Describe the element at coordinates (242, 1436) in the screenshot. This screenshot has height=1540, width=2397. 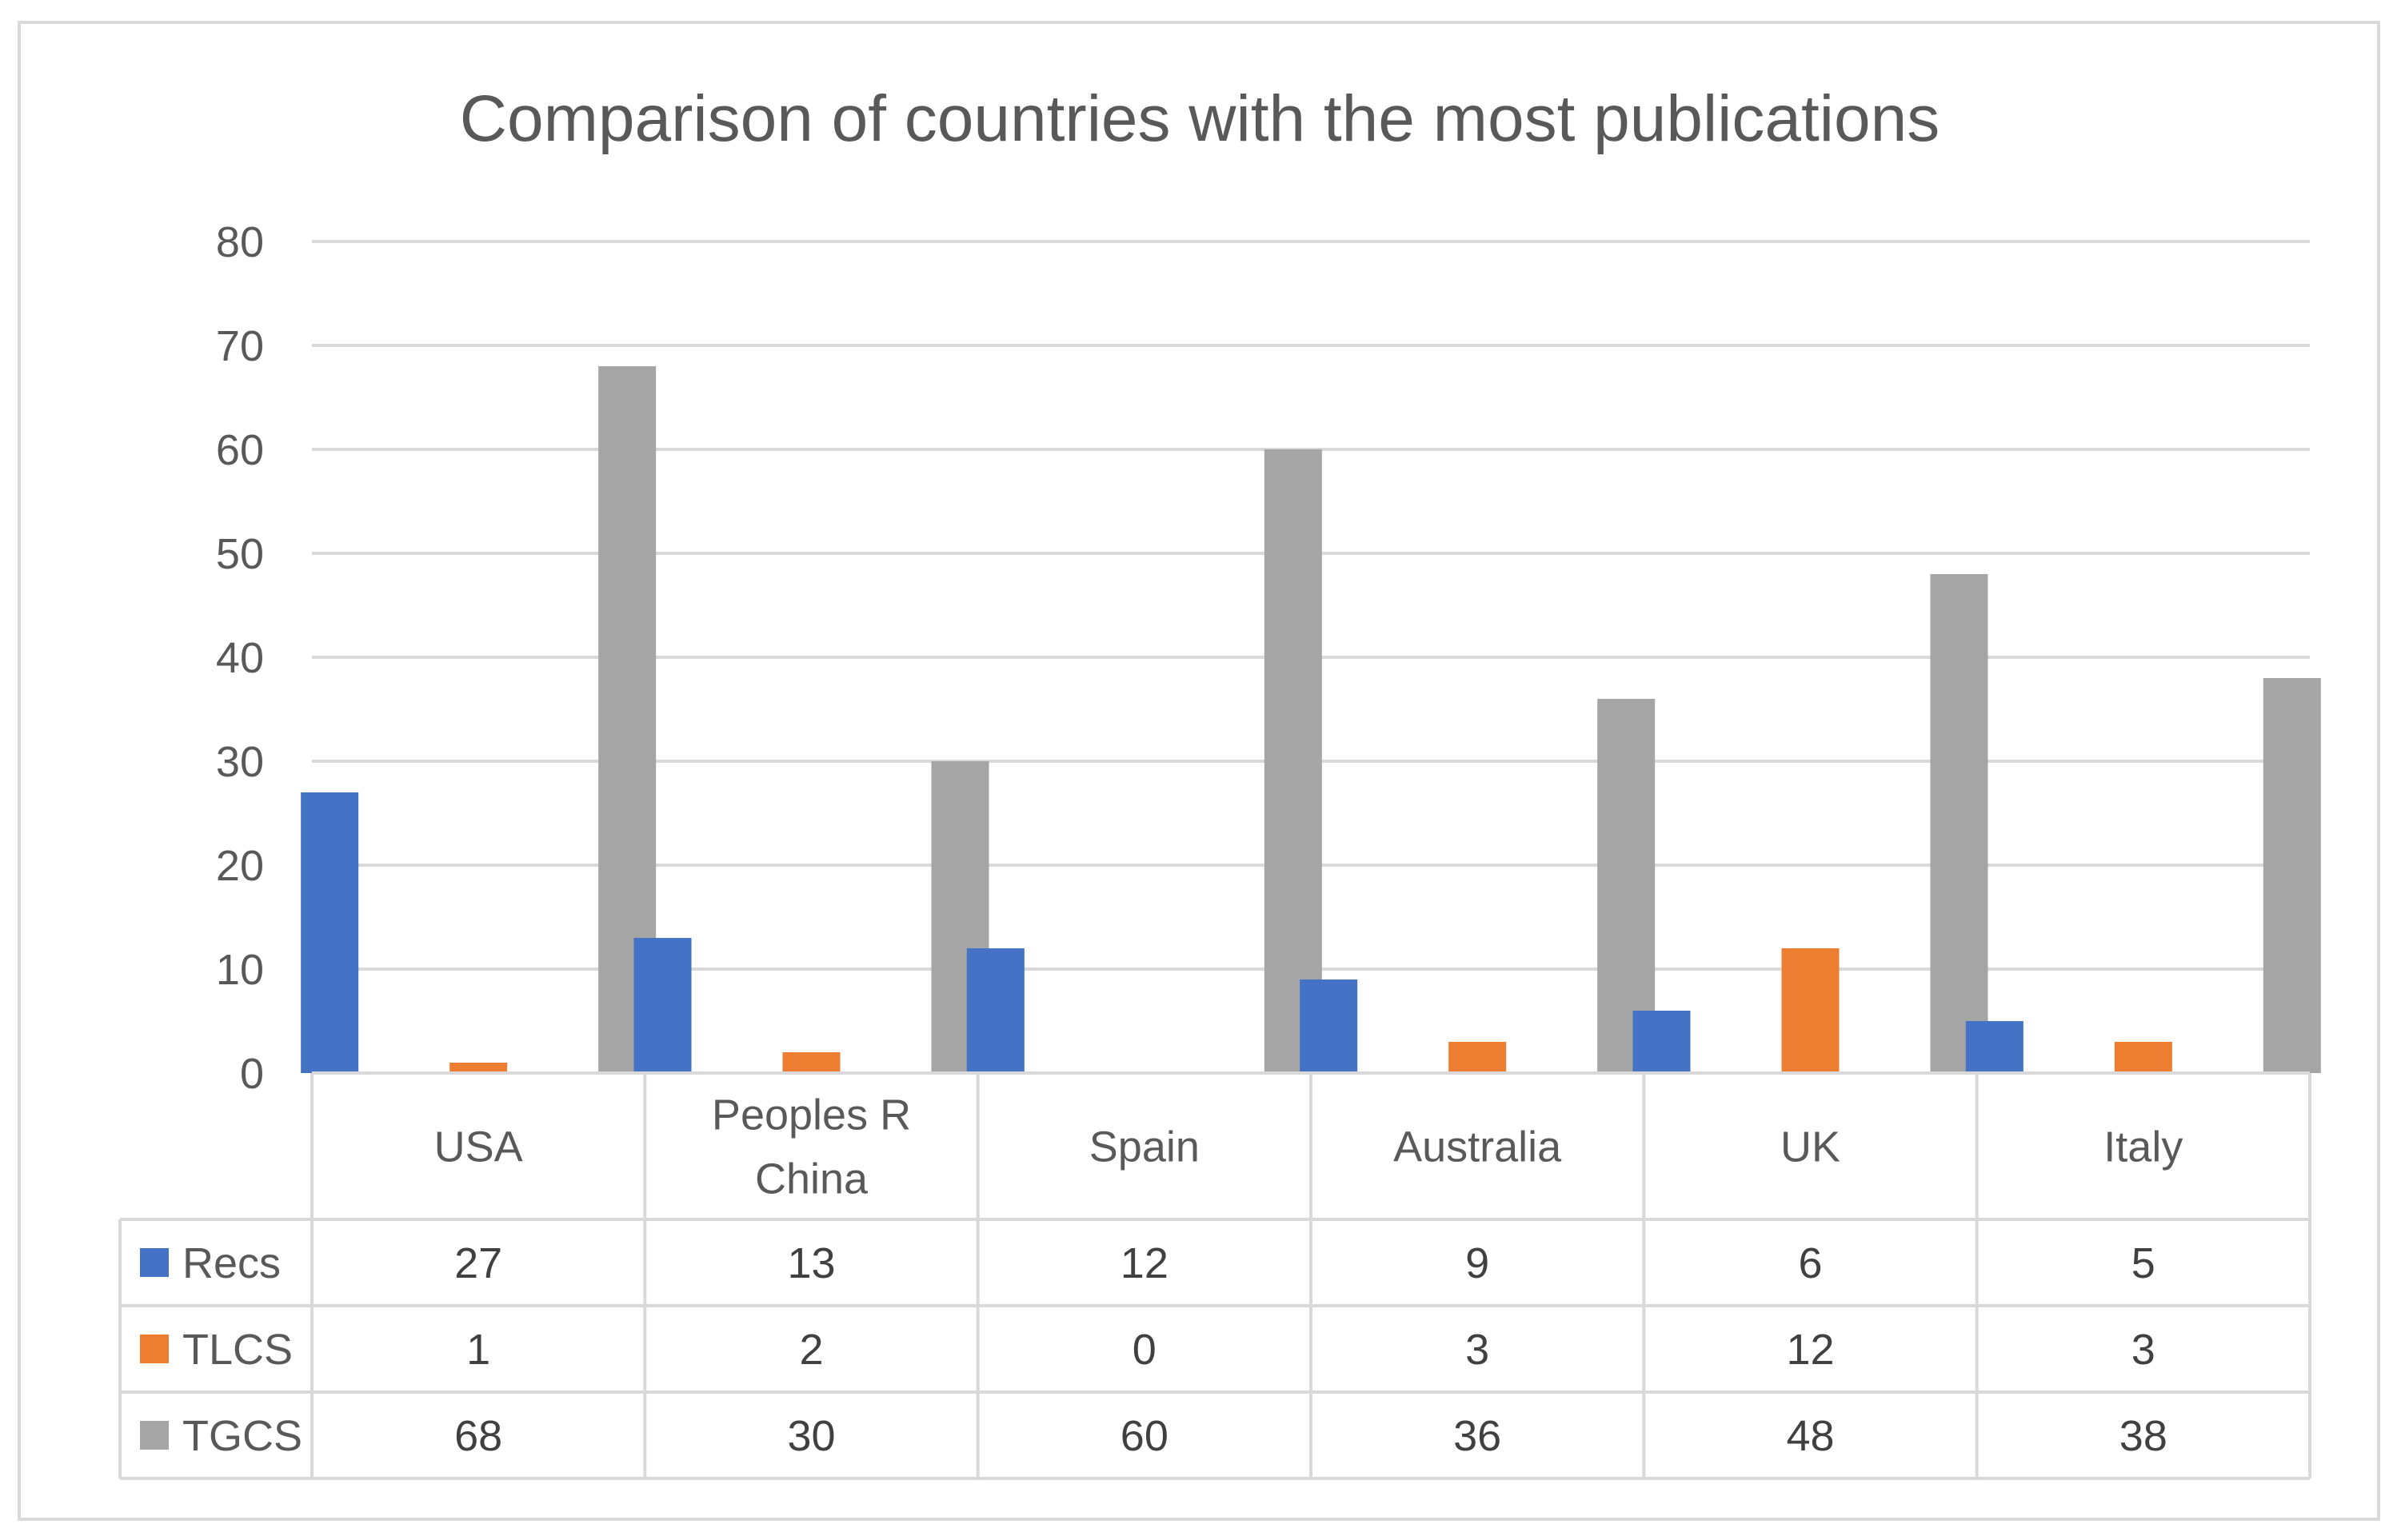
I see `series-name: TGCS` at that location.